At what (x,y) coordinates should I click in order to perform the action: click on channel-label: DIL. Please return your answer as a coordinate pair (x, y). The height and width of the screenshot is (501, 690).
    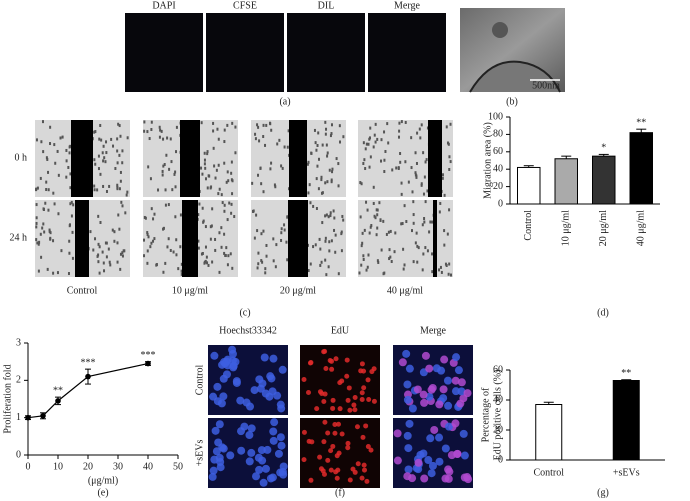
    Looking at the image, I should click on (326, 5).